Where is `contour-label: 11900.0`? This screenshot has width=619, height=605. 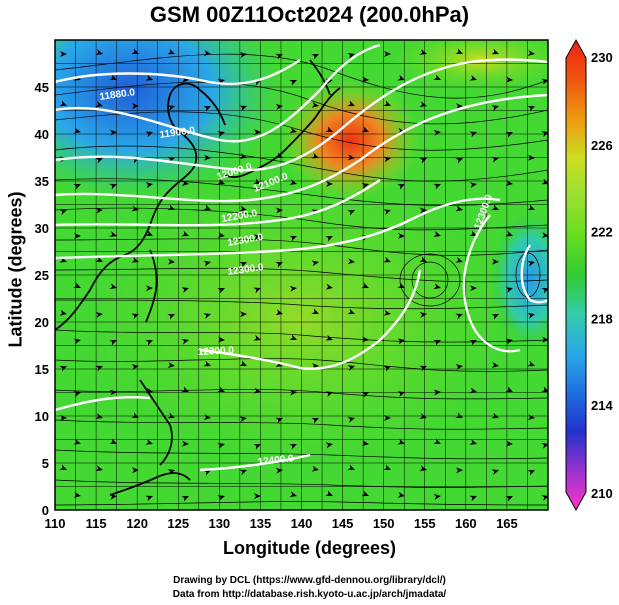
contour-label: 11900.0 is located at coordinates (177, 133).